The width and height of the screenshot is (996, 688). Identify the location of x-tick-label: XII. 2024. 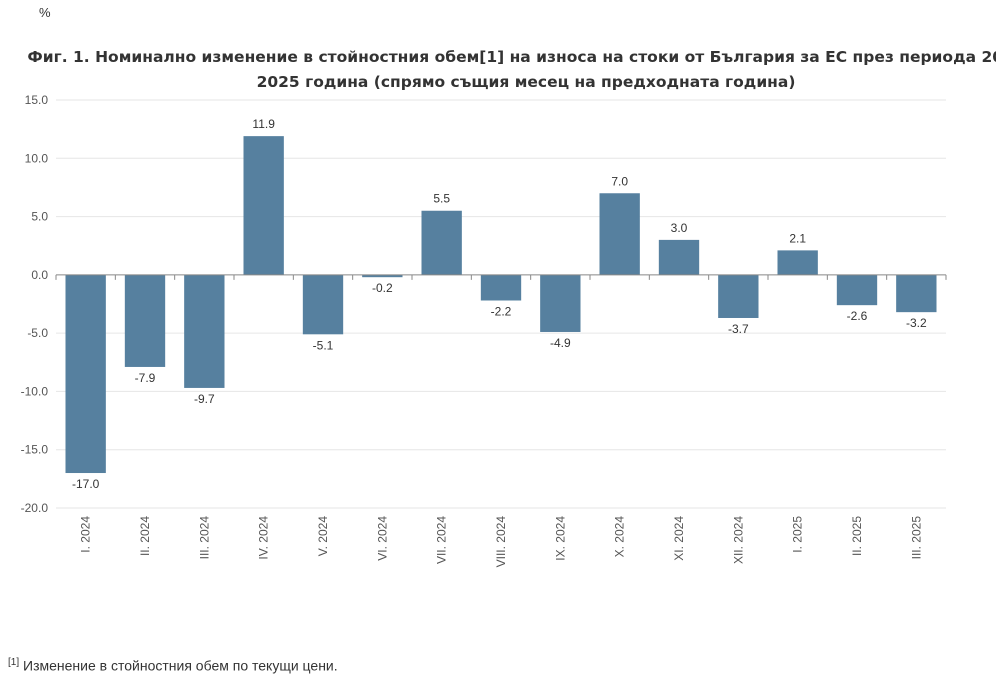
(738, 540).